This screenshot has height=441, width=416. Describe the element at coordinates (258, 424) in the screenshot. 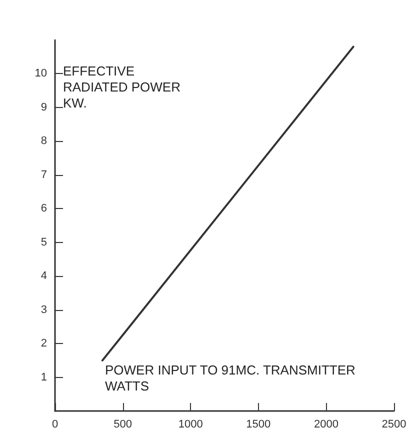

I see `x-tick-label: 1500` at that location.